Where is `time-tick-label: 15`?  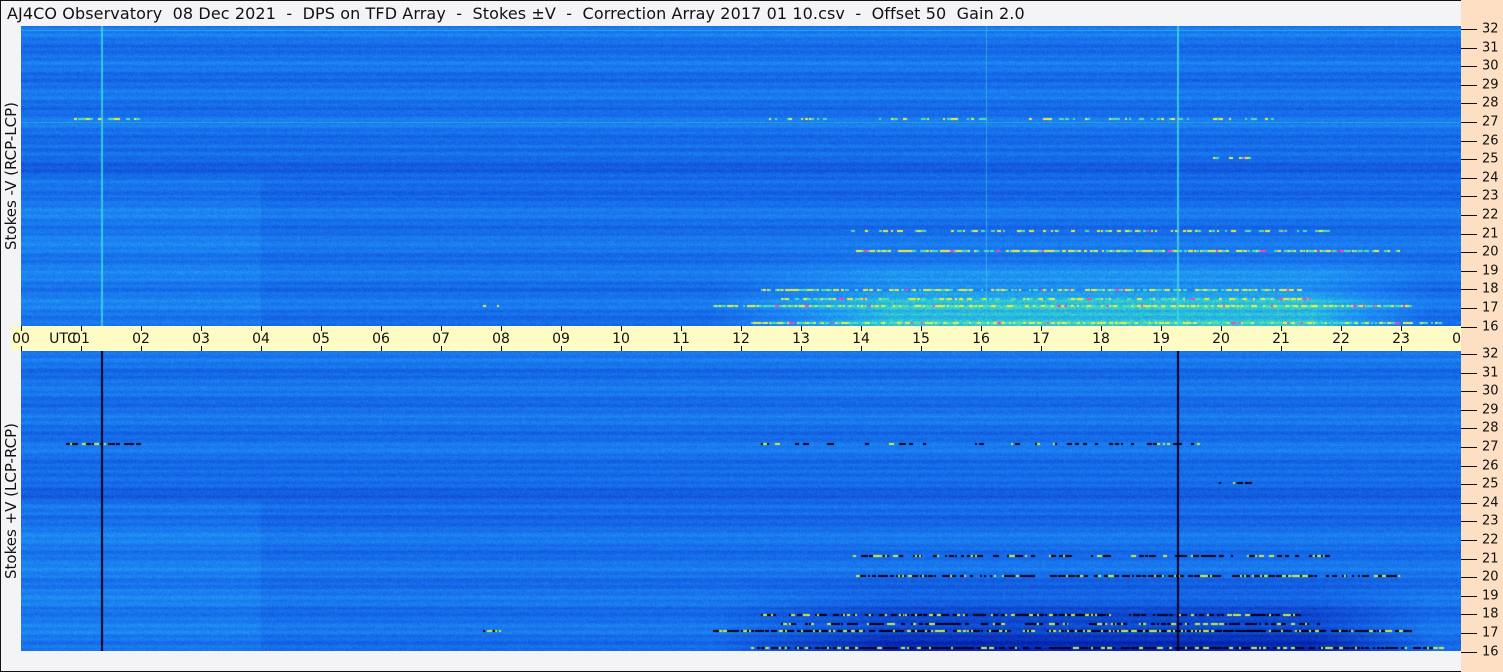
time-tick-label: 15 is located at coordinates (921, 339).